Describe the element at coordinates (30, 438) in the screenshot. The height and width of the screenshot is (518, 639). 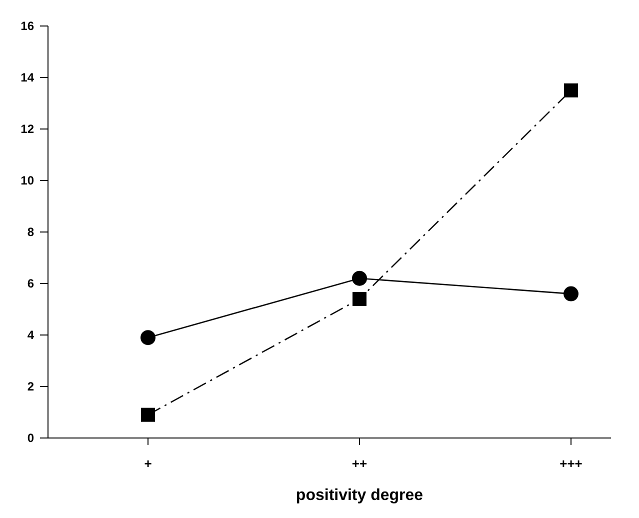
I see `y-tick-label: 0` at that location.